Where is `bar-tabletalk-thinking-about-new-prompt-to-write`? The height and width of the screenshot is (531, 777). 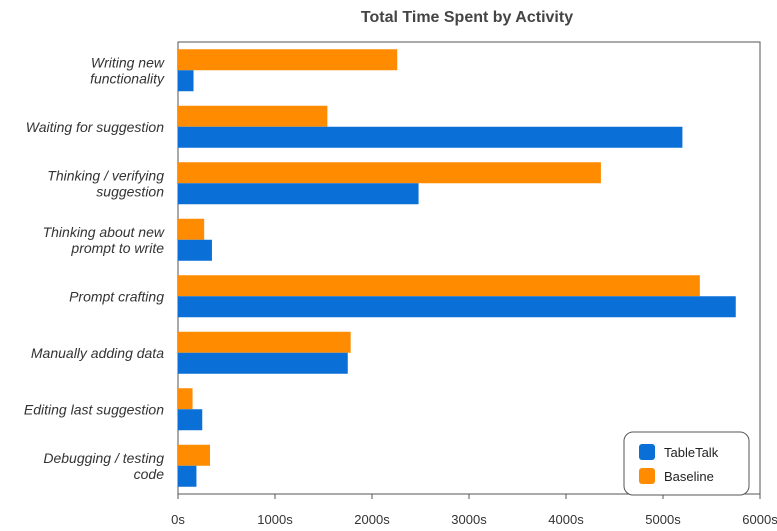
bar-tabletalk-thinking-about-new-prompt-to-write is located at coordinates (195, 250).